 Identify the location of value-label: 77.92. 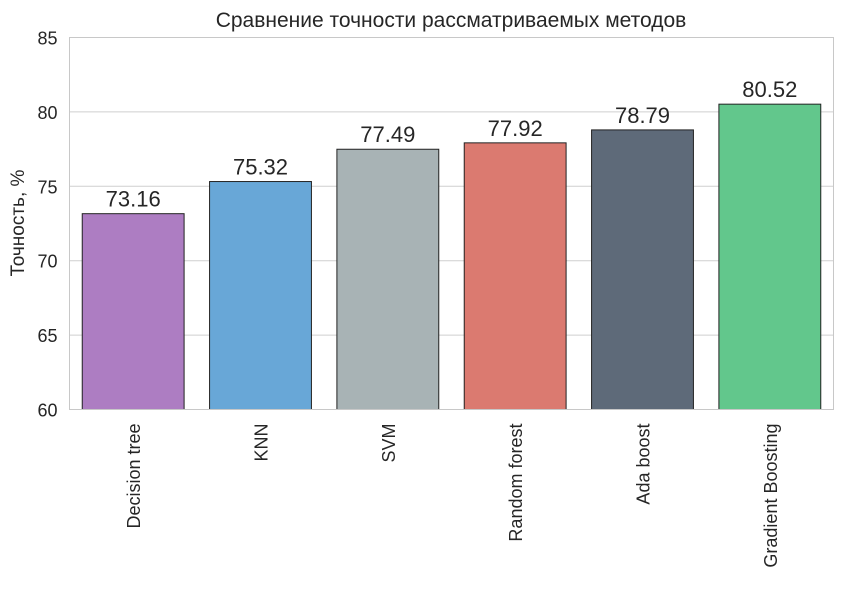
(515, 128).